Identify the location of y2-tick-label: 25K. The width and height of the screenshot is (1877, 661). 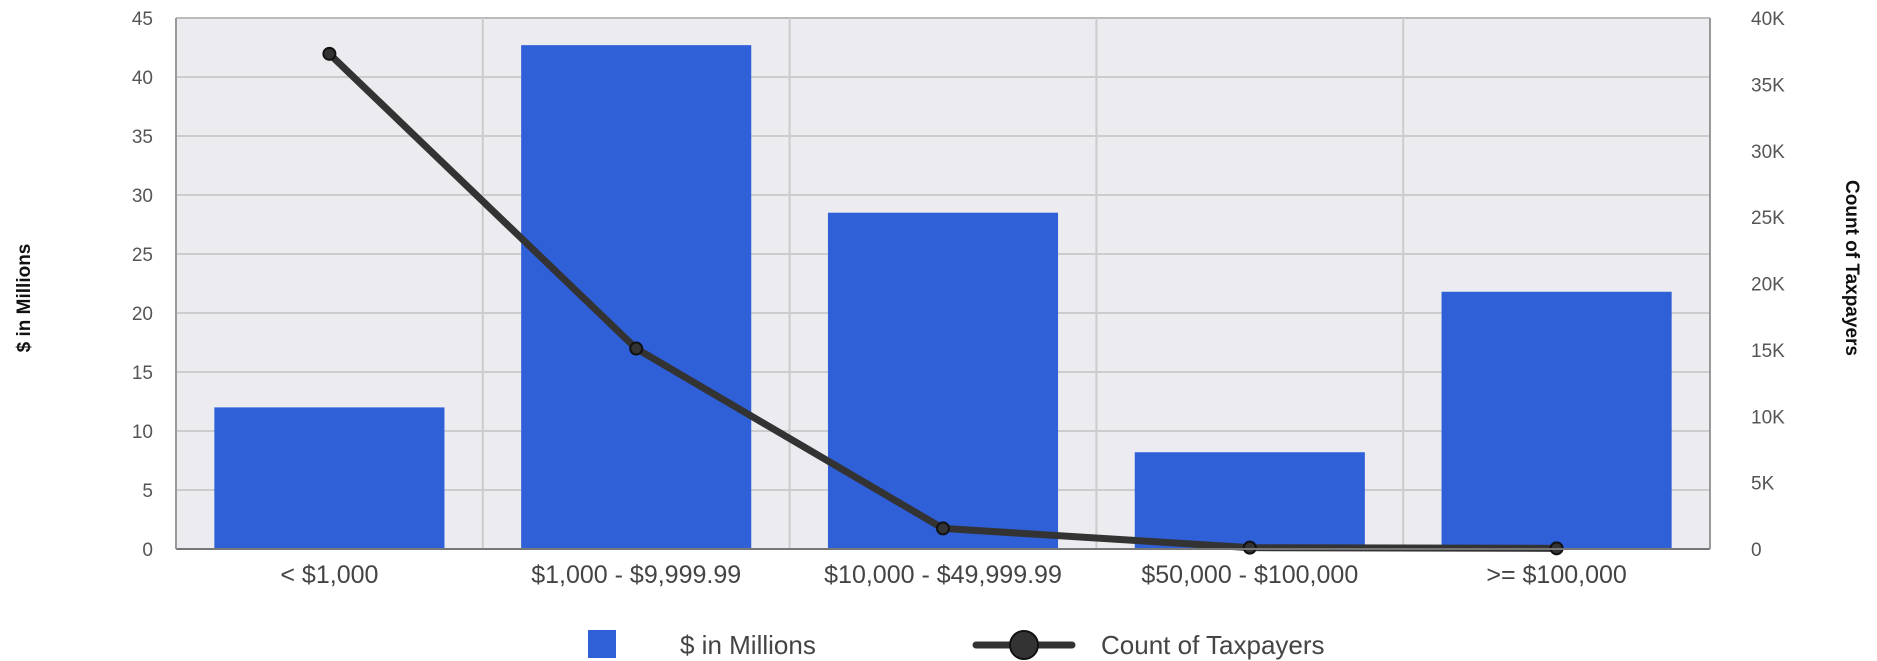
(1768, 218).